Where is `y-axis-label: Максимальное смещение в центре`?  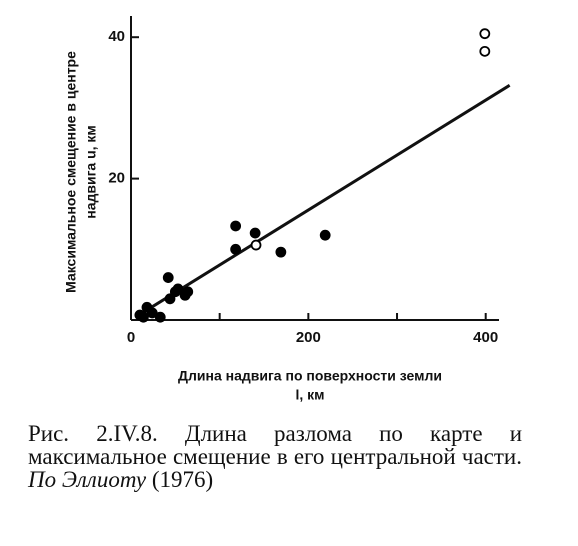 y-axis-label: Максимальное смещение в центре is located at coordinates (71, 172).